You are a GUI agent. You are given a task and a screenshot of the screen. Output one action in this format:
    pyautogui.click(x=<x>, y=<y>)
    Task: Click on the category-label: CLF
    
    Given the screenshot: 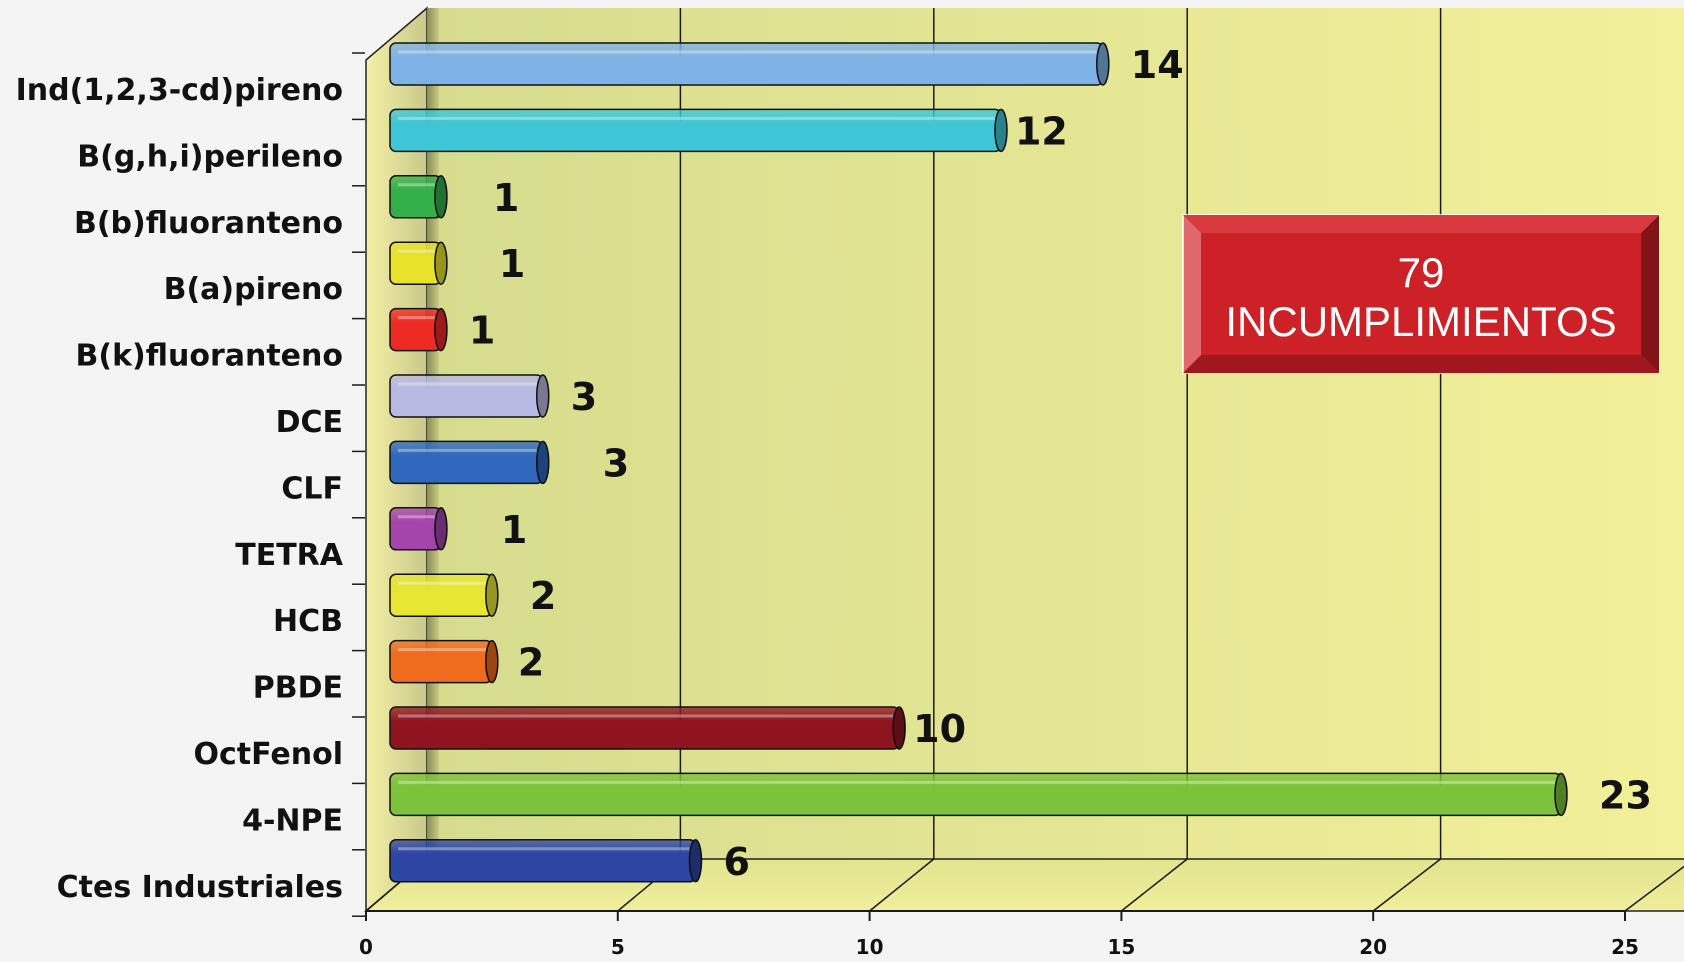 What is the action you would take?
    pyautogui.click(x=312, y=488)
    